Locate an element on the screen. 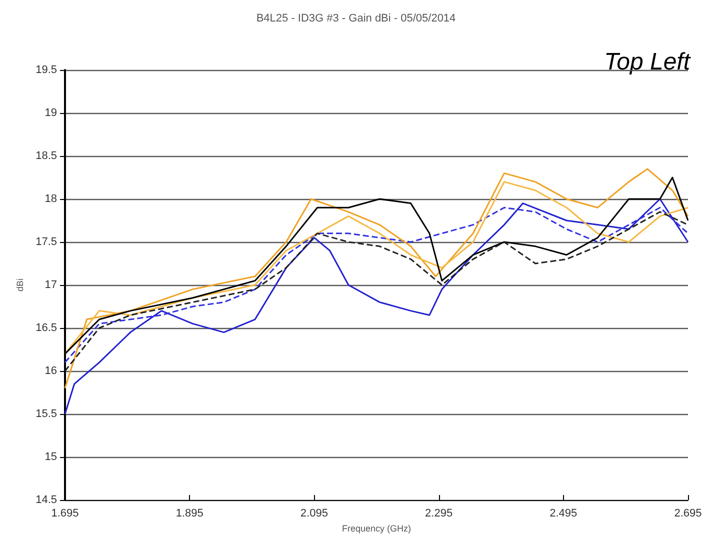 The height and width of the screenshot is (542, 712). y-tick-label: 15.5 is located at coordinates (46, 414).